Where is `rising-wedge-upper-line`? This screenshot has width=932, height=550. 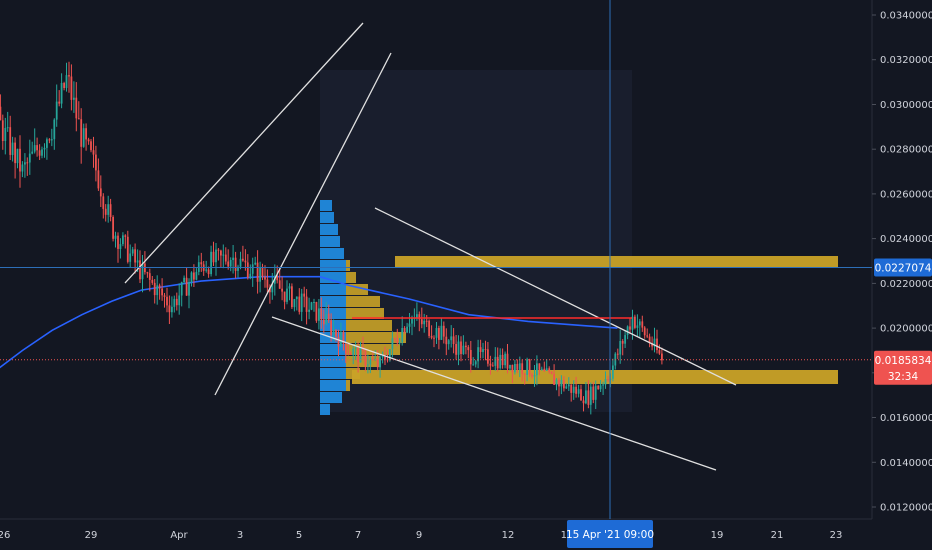 rising-wedge-upper-line is located at coordinates (244, 153).